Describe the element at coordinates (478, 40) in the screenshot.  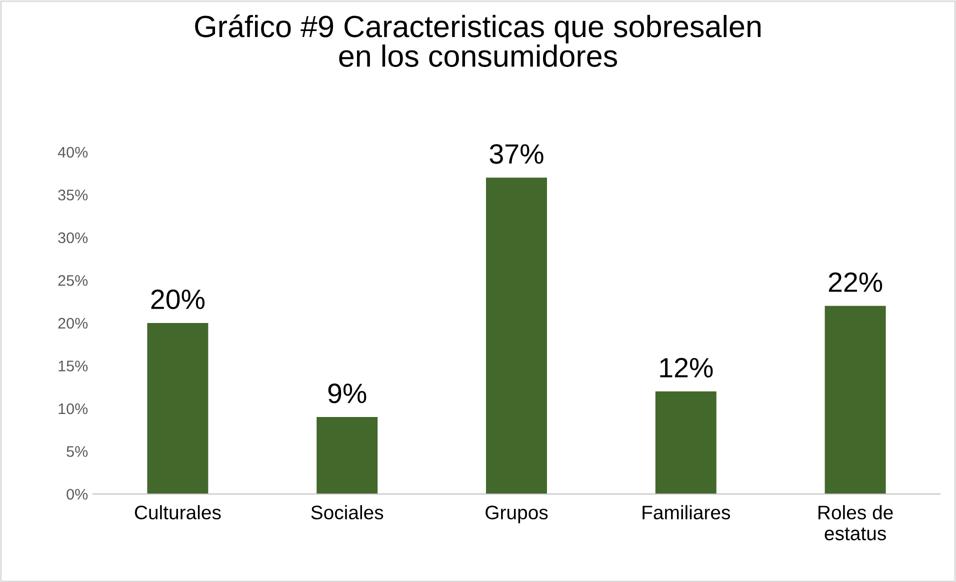
I see `chart-title: Gráfico #9 Caracteristicas que sobresalen en los consumidores` at that location.